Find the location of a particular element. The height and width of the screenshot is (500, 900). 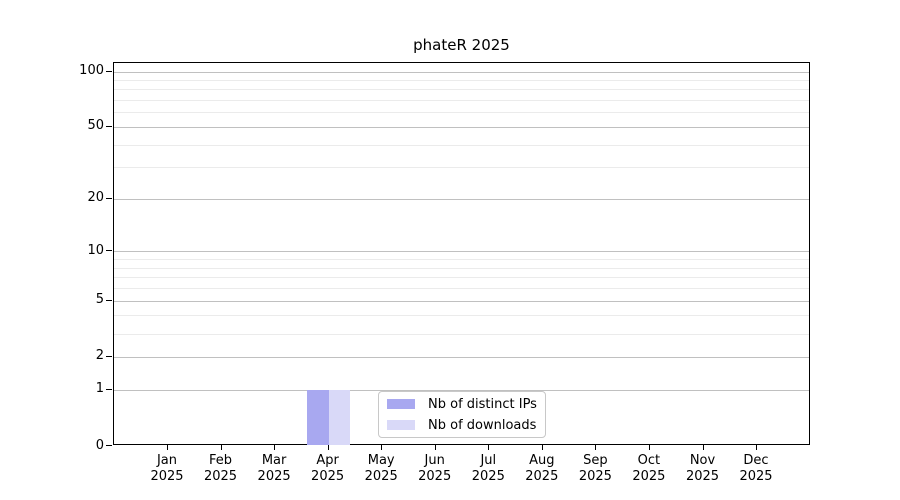

legend: Nb of distinct IPs Nb of downloads is located at coordinates (462, 414).